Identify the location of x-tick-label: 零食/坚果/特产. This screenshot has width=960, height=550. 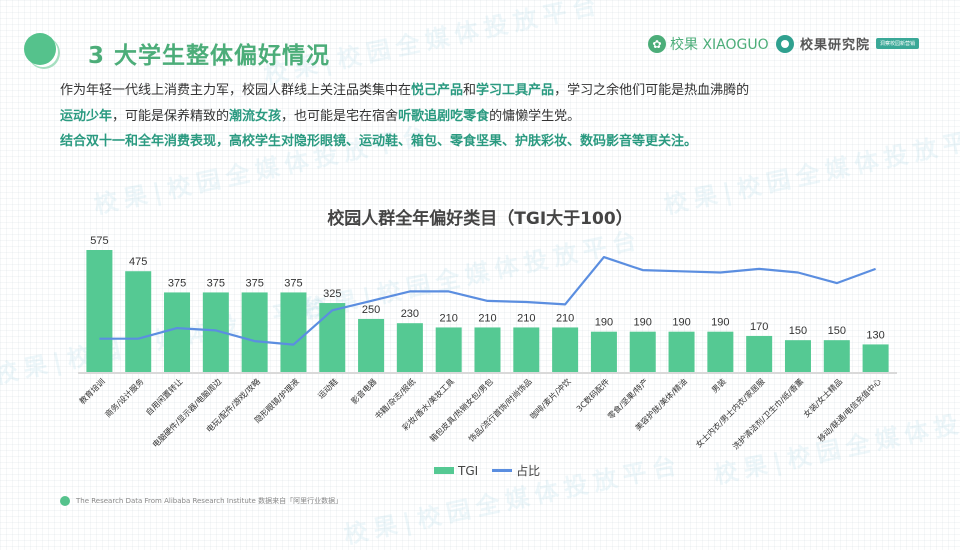
(627, 398).